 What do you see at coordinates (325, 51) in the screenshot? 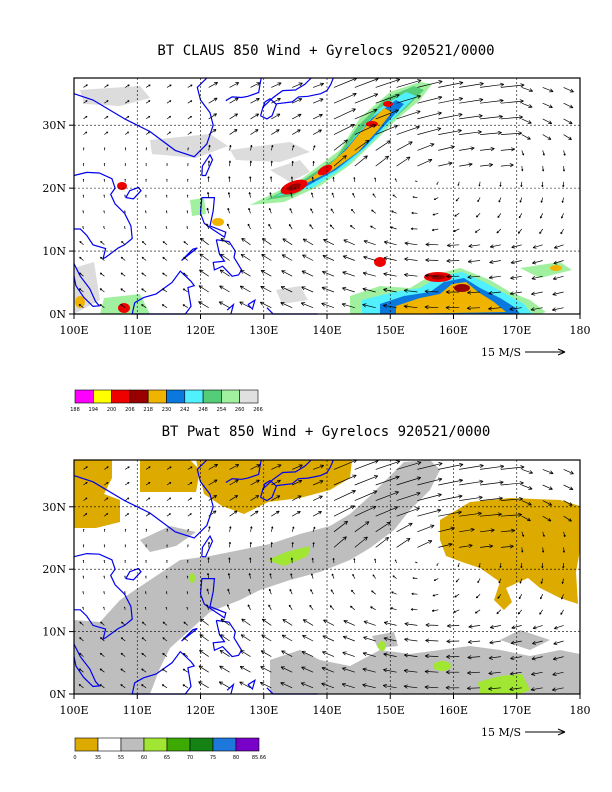
I see `map-title-claus: BT CLAUS 850 Wind + Gyrelocs 920521/0000` at bounding box center [325, 51].